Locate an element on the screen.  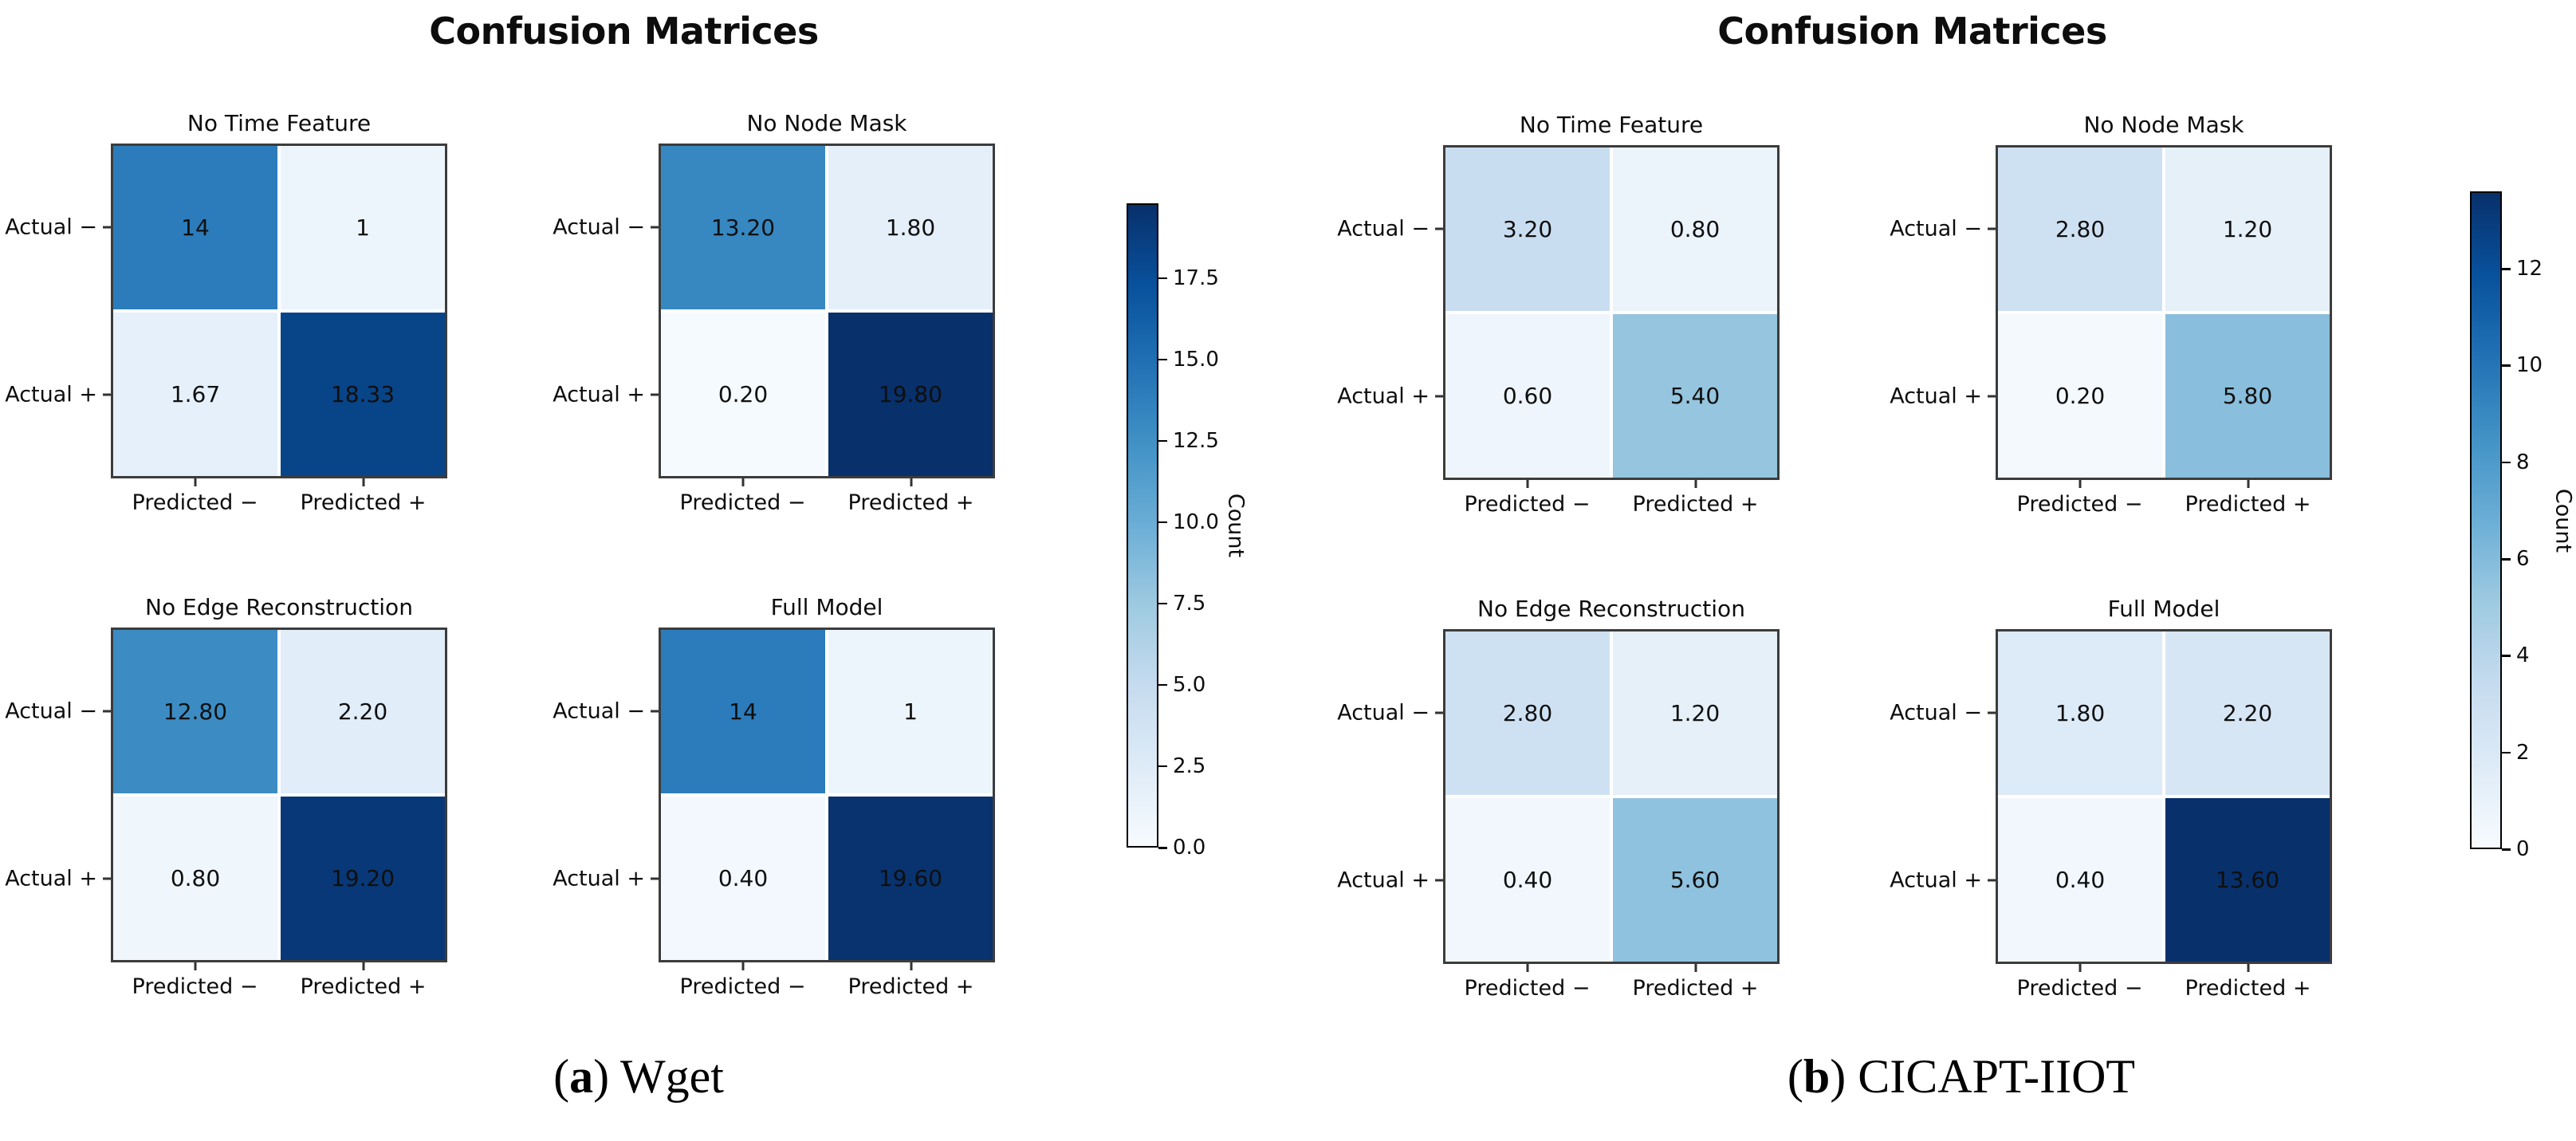
colorbar: Count 0.0 2.5 5.0 7.5 10.0 12.5 15.0 17.5 is located at coordinates (1188, 531).